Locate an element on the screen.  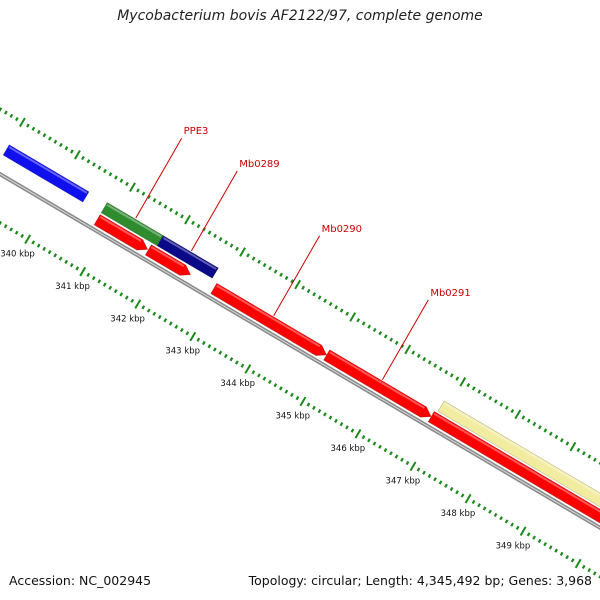
tick-label: 342 kbp is located at coordinates (127, 319).